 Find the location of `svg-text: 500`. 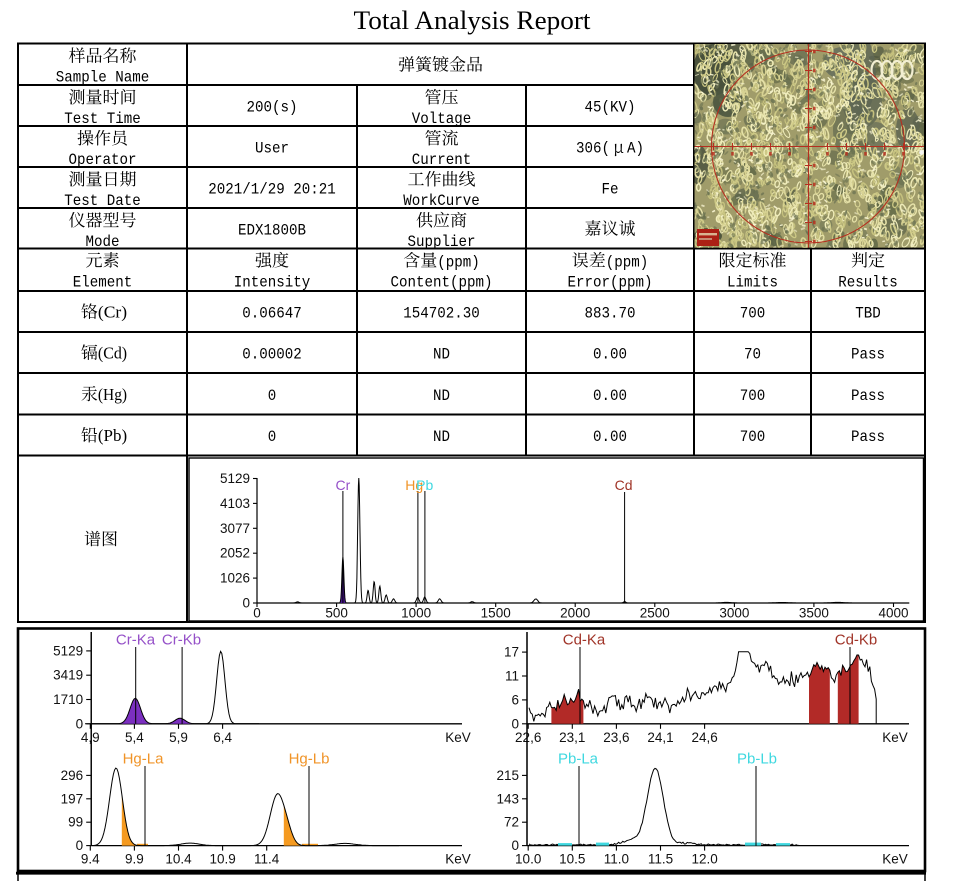

svg-text: 500 is located at coordinates (336, 613).